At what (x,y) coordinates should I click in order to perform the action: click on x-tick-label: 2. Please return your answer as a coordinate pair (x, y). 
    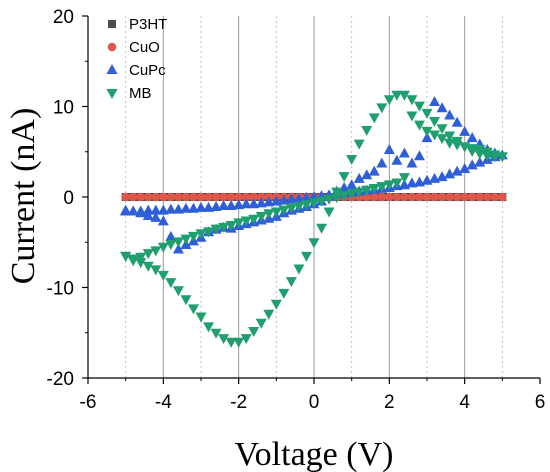
    Looking at the image, I should click on (389, 402).